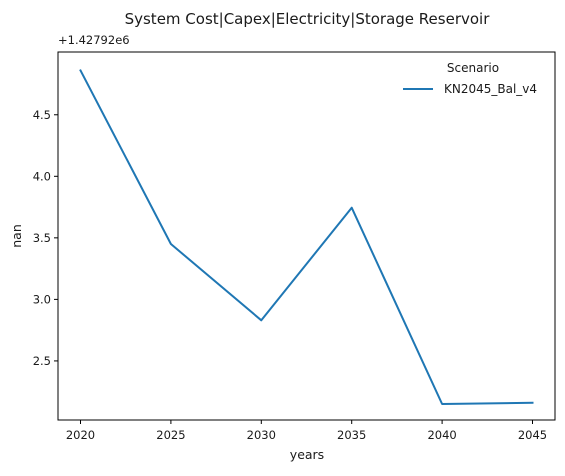  What do you see at coordinates (307, 454) in the screenshot?
I see `x-axis-label: years` at bounding box center [307, 454].